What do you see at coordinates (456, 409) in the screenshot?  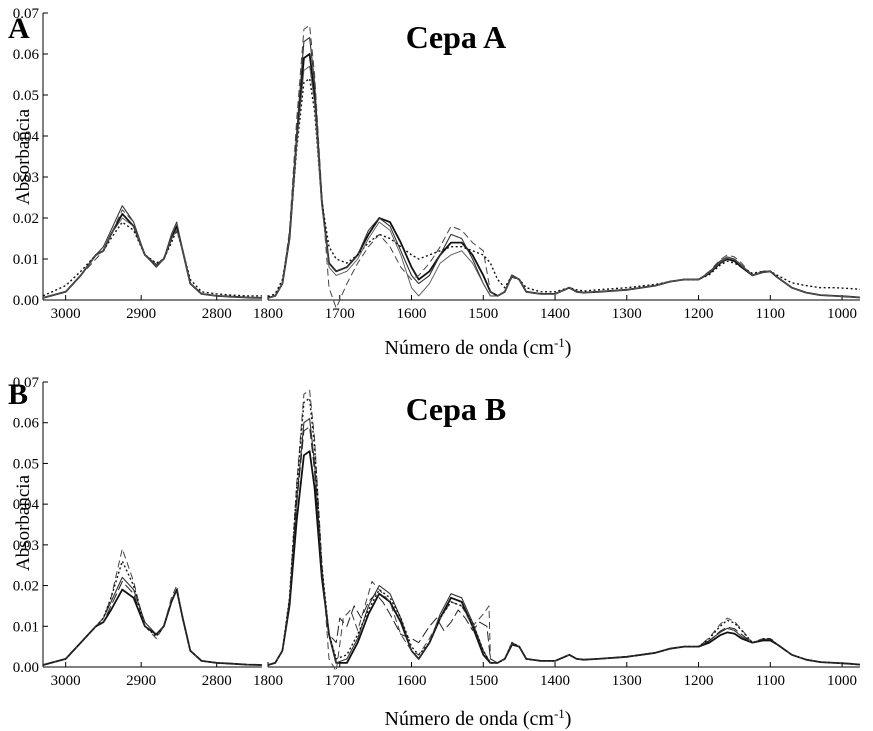 I see `chart-title-cepa-b: Cepa B` at bounding box center [456, 409].